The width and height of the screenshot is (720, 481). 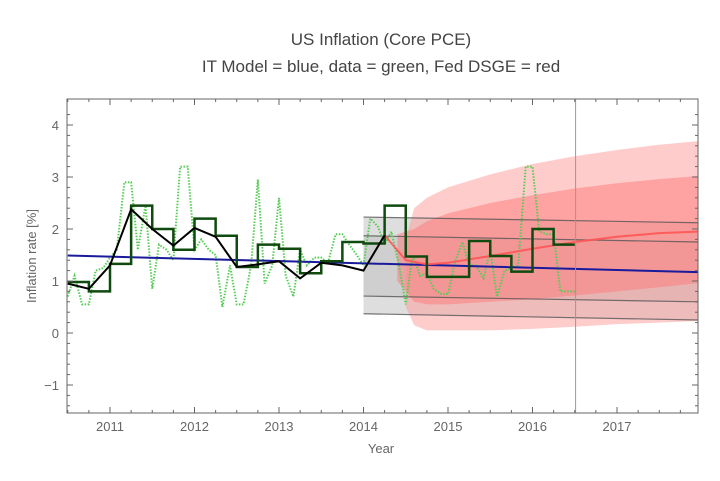 What do you see at coordinates (540, 248) in the screenshot?
I see `dsge-line` at bounding box center [540, 248].